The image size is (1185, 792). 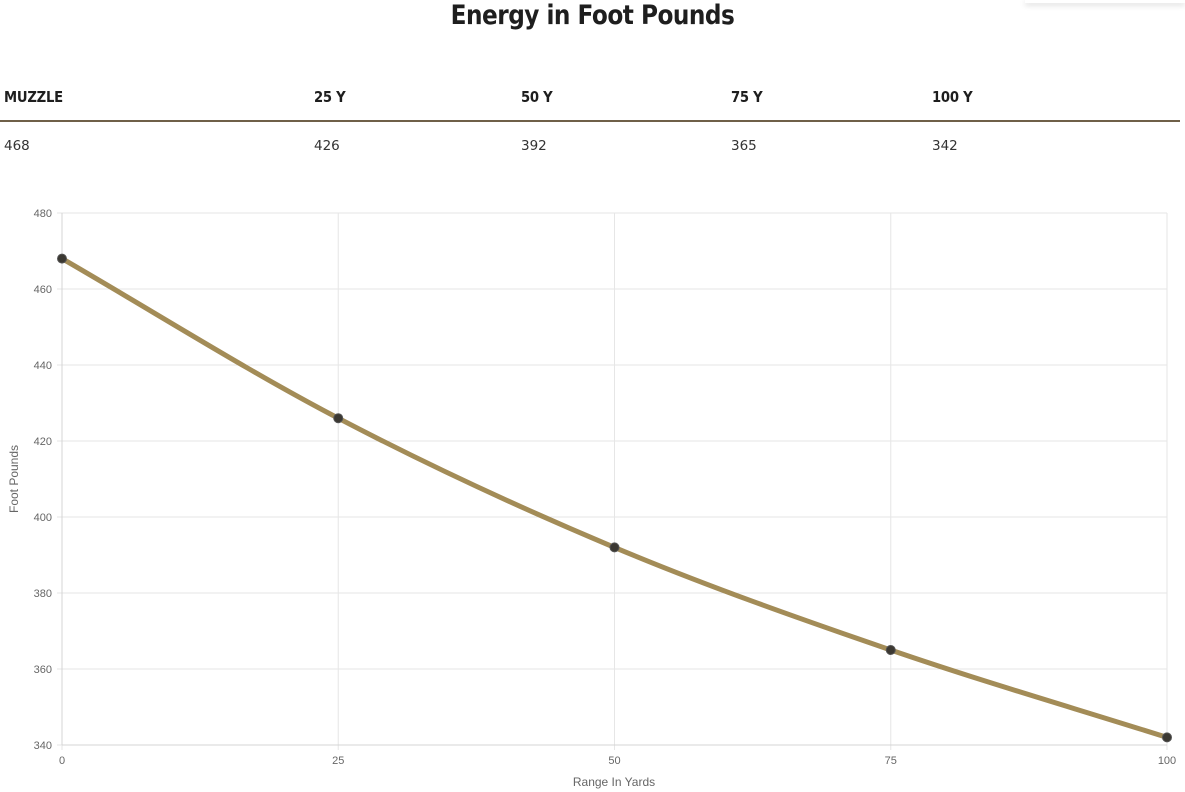 What do you see at coordinates (43, 442) in the screenshot?
I see `y-tick-label: 420` at bounding box center [43, 442].